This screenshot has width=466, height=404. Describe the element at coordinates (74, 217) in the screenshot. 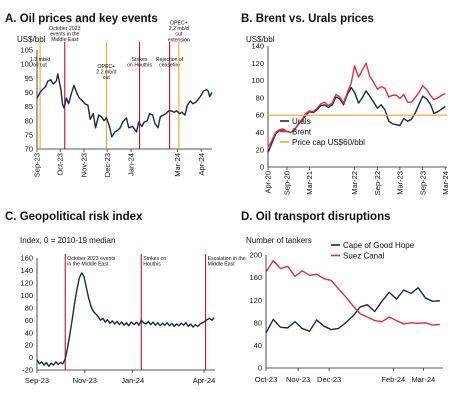

I see `chart-title: C. Geopolitical risk index` at that location.